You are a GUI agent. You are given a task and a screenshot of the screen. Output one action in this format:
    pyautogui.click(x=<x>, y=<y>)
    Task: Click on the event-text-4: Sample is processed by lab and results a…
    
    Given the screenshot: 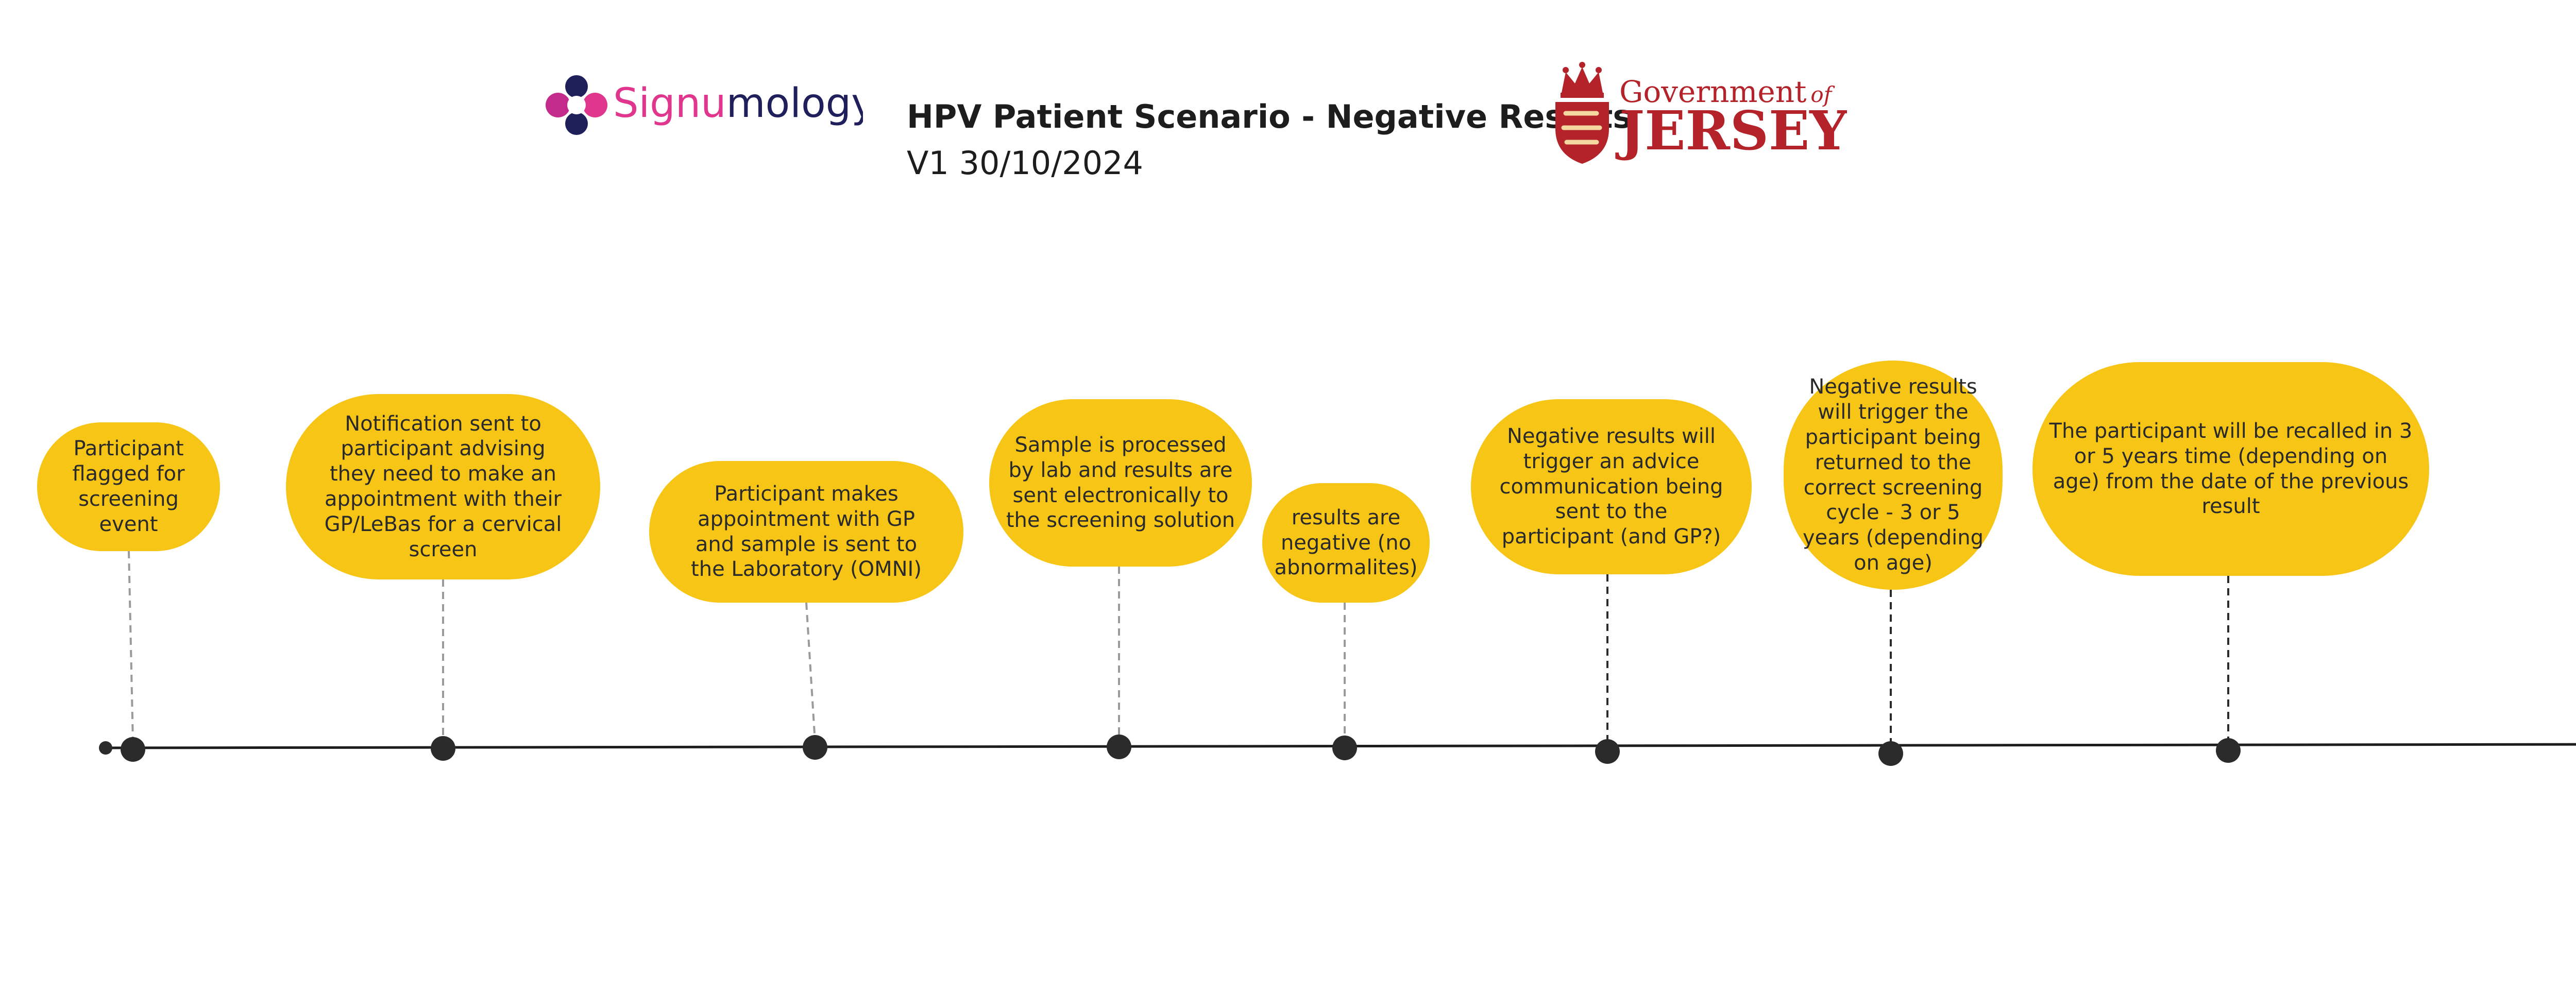 What is the action you would take?
    pyautogui.click(x=1120, y=483)
    